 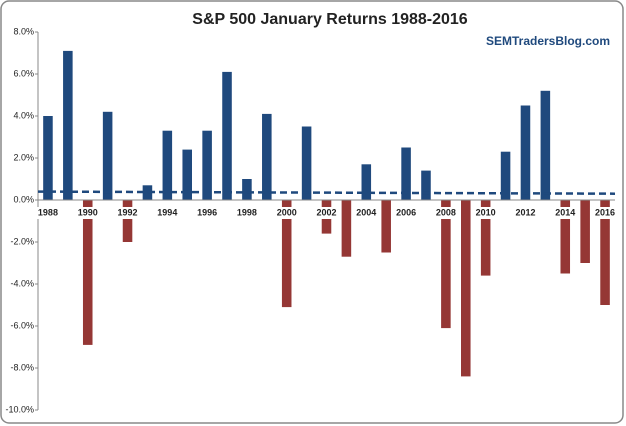 What do you see at coordinates (22, 283) in the screenshot?
I see `y-tick-label: -4.0%` at bounding box center [22, 283].